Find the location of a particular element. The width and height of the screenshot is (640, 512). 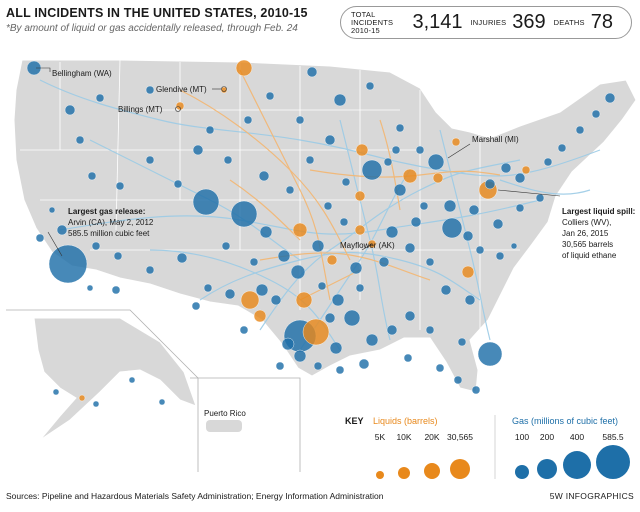

total-incidents-label: TOTAL INCIDENTS 2010-15 is located at coordinates (372, 22).